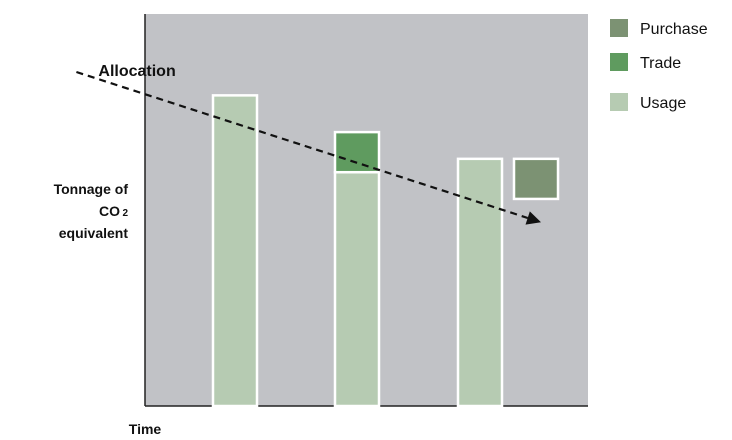 The image size is (732, 440). I want to click on y-axis-label-subscript: 2, so click(125, 213).